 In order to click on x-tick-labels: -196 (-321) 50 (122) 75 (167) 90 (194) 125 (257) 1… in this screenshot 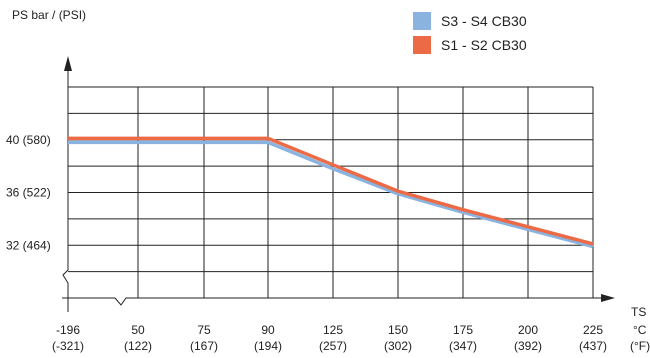, I will do `click(329, 338)`.